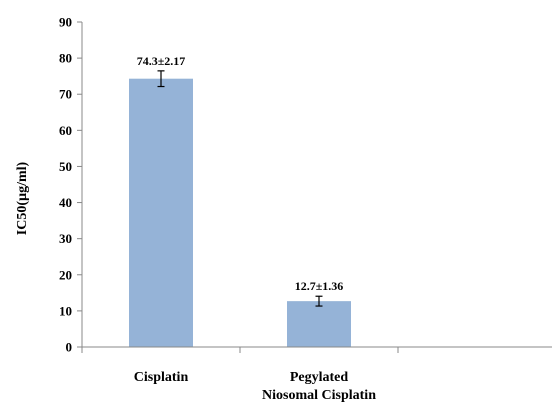  I want to click on y-tick-label: 50, so click(65, 166).